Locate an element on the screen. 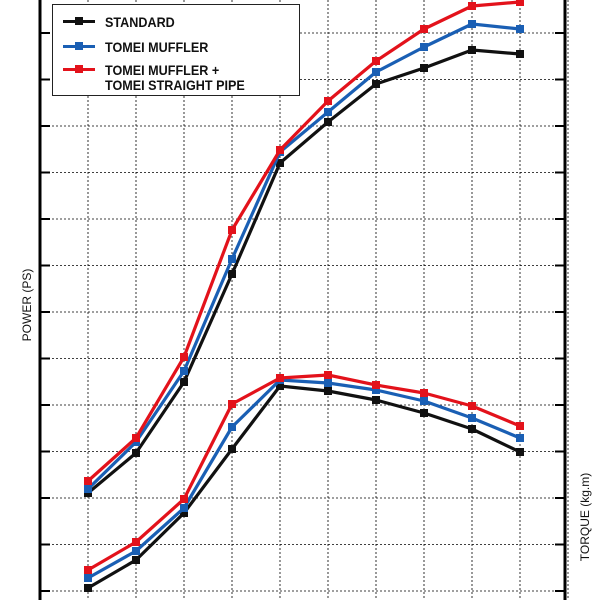  legend-entry-tomei-muffler: TOMEI MUFFLER is located at coordinates (141, 47).